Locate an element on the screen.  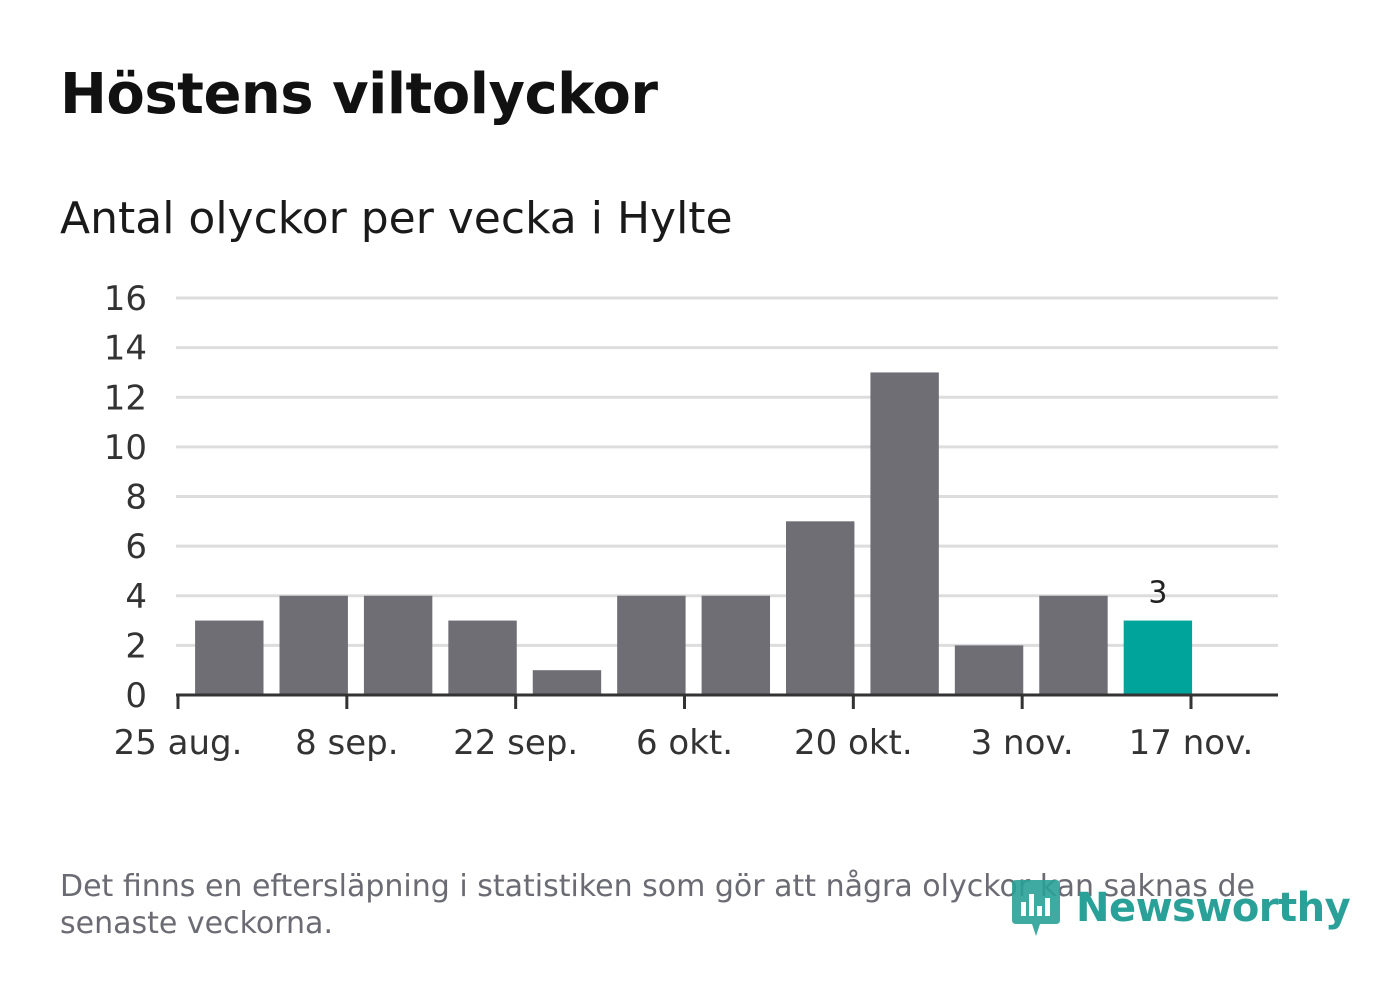
x-tick-label: 3 nov. is located at coordinates (1022, 743).